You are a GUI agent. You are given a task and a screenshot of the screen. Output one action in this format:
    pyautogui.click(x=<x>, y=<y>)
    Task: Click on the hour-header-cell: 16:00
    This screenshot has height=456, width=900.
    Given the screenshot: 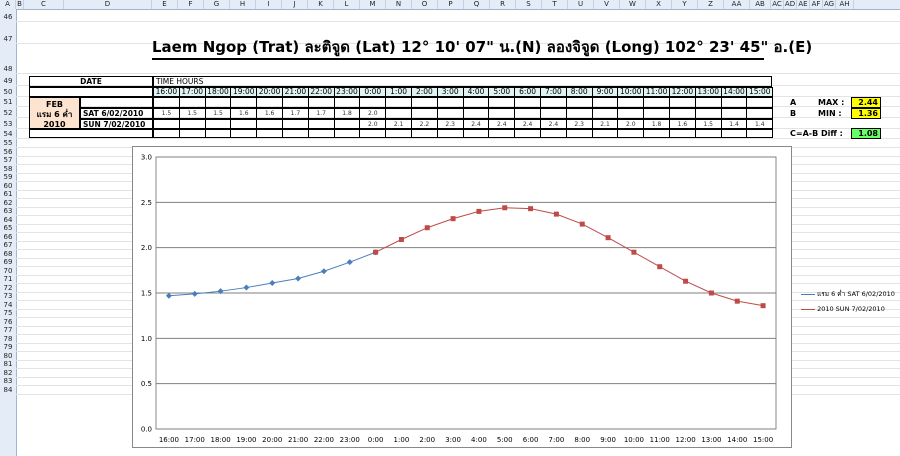 What is the action you would take?
    pyautogui.click(x=166, y=92)
    